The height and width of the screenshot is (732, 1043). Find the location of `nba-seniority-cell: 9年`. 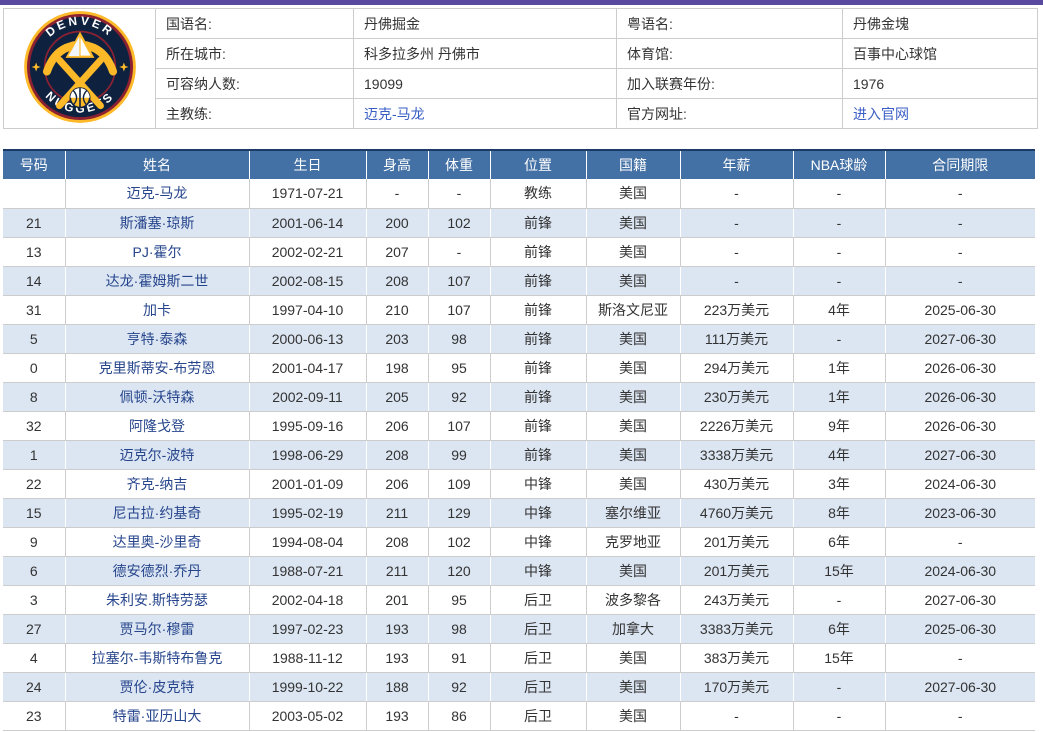

nba-seniority-cell: 9年 is located at coordinates (839, 426).